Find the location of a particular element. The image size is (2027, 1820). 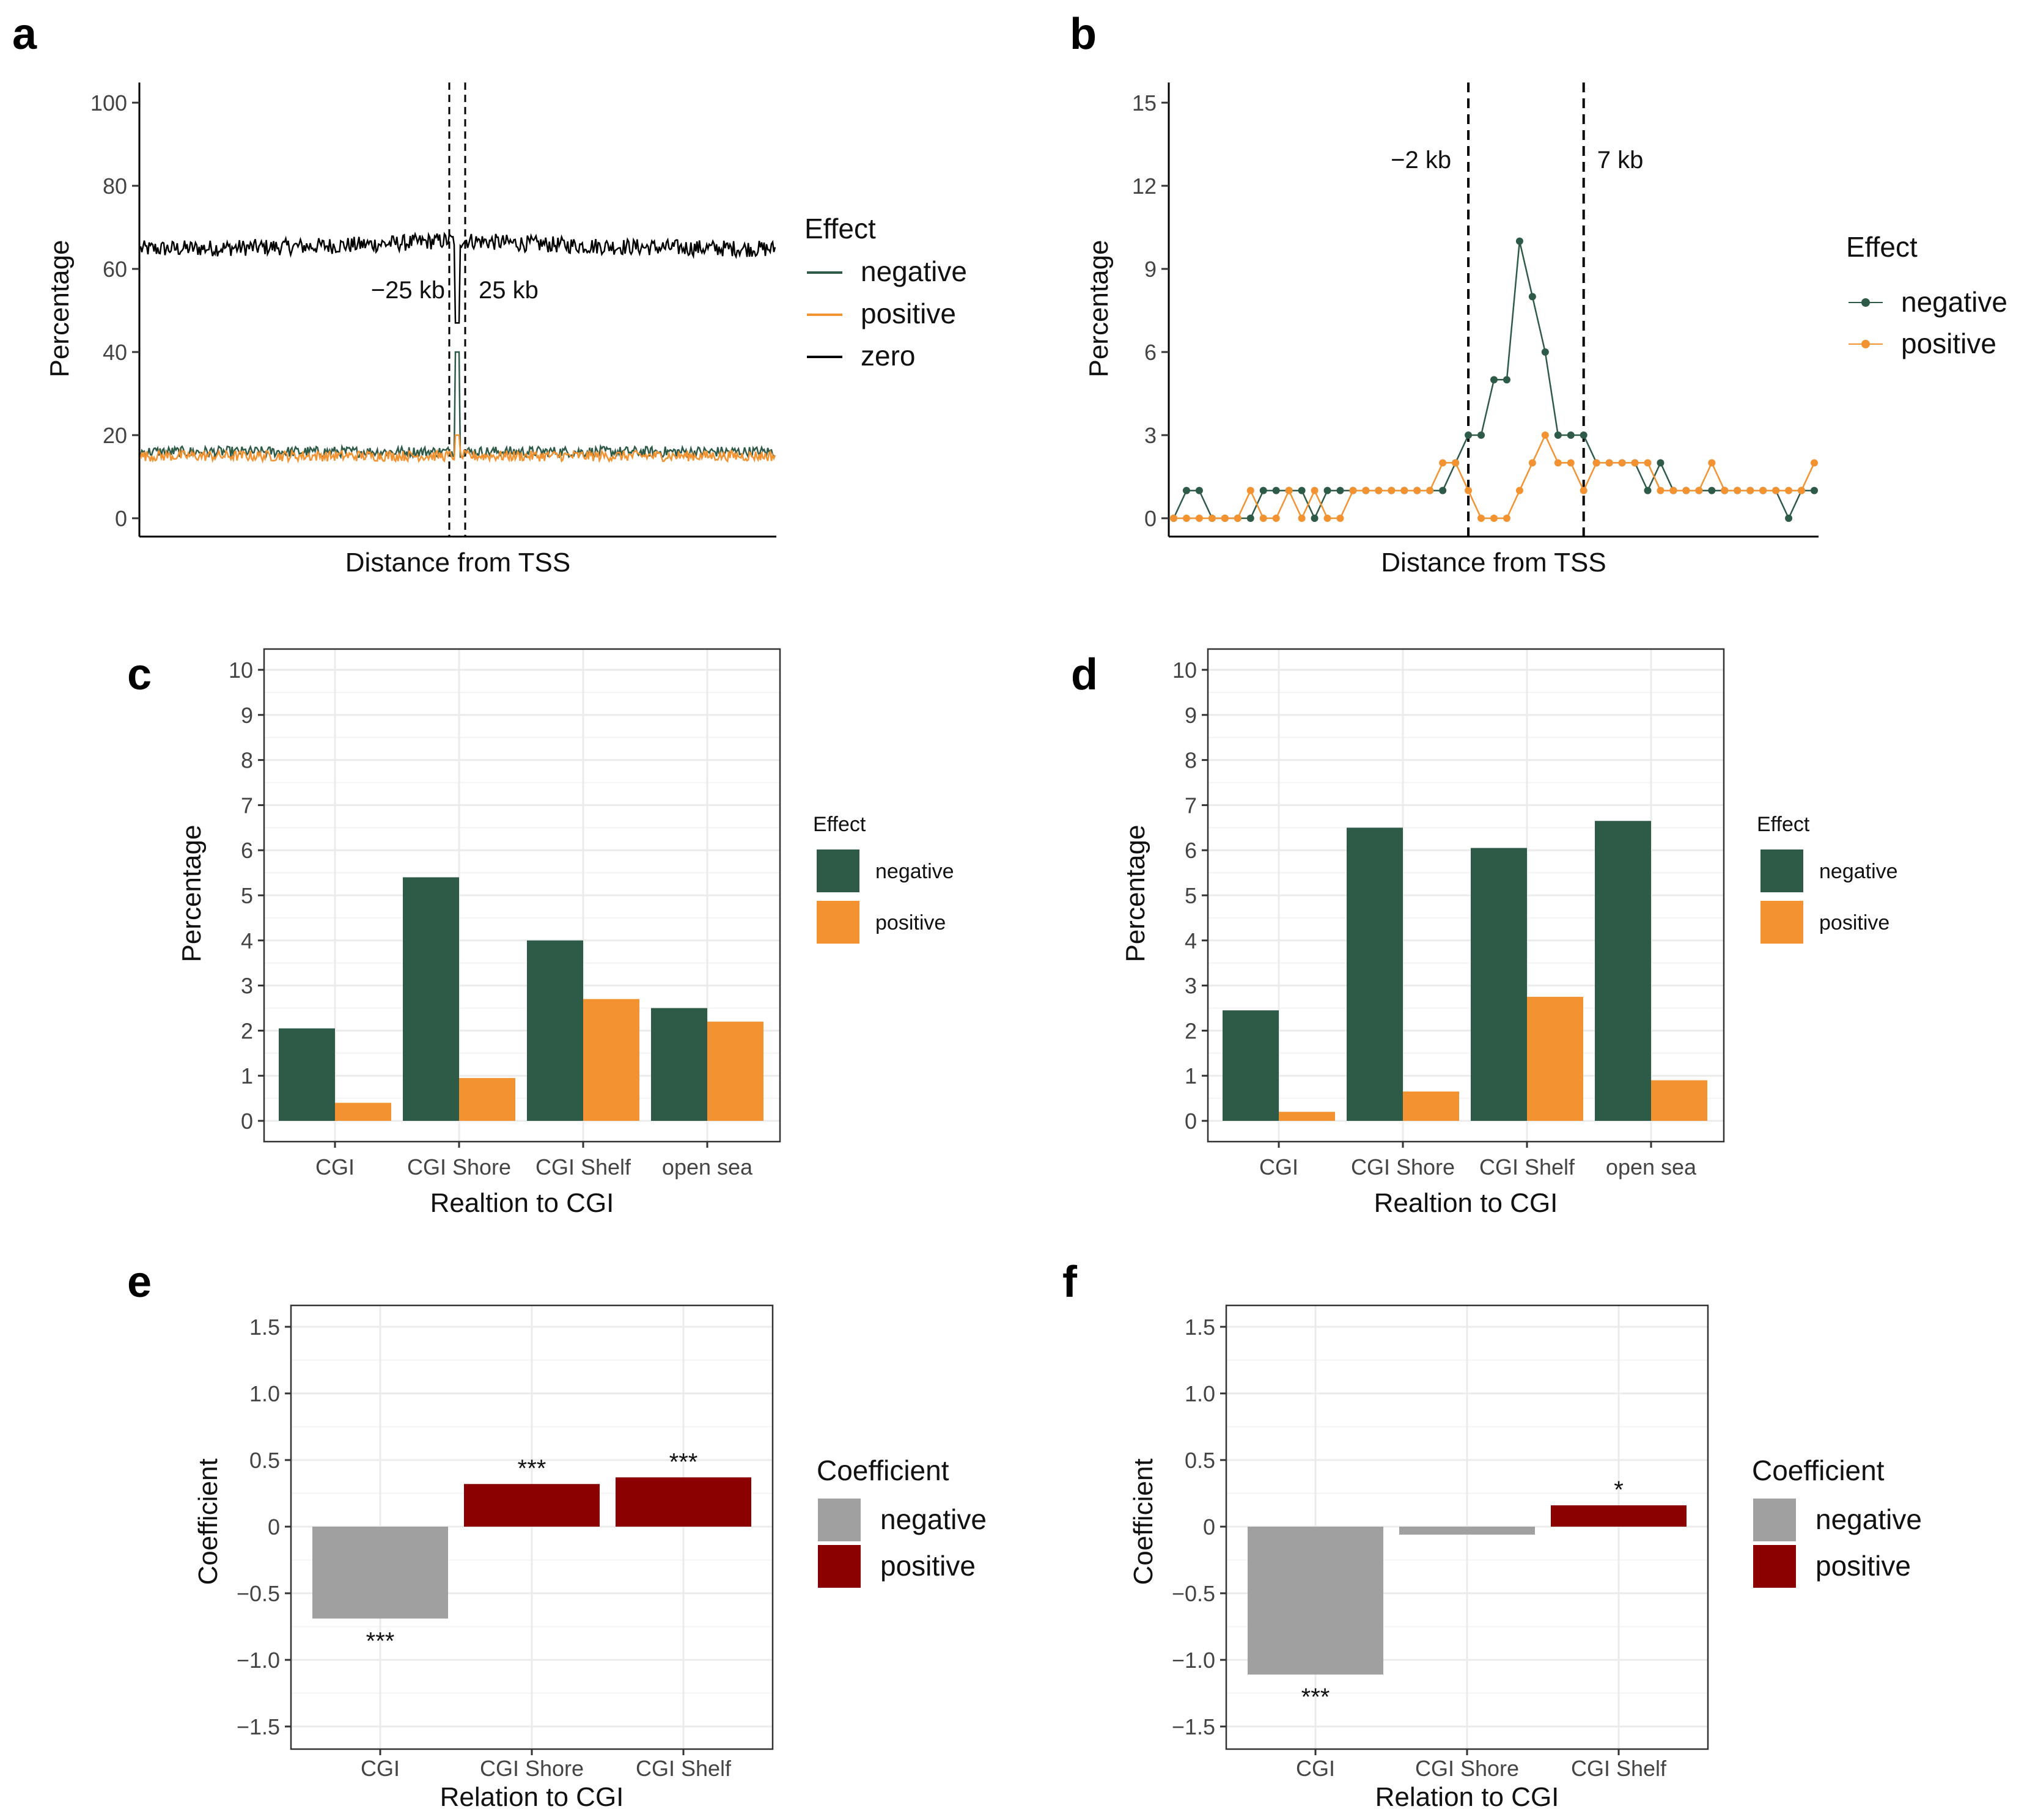

y-tick-label: 2 is located at coordinates (1191, 1030).